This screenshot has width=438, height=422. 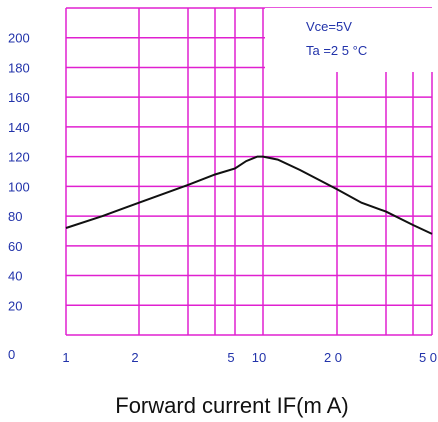 What do you see at coordinates (230, 357) in the screenshot?
I see `x-tick-label: 5` at bounding box center [230, 357].